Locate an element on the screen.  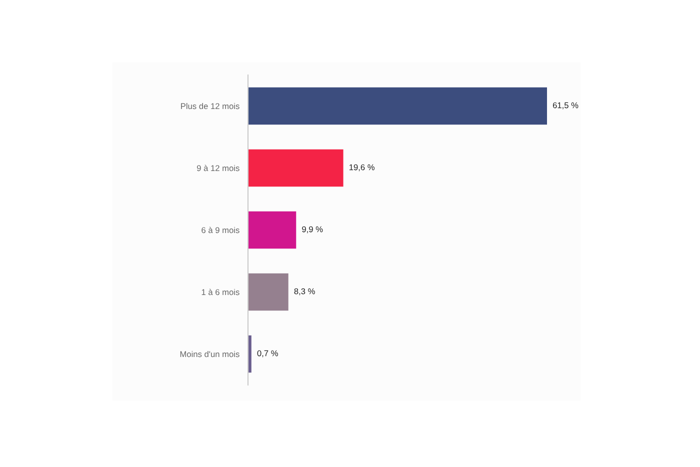
y-tick-label: 9 à 12 mois is located at coordinates (218, 168).